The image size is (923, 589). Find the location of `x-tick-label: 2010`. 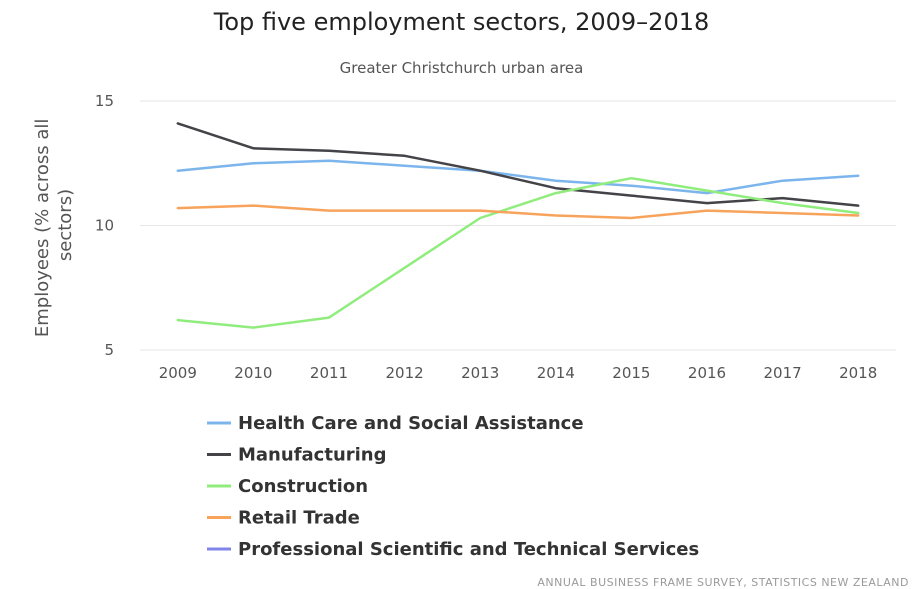

x-tick-label: 2010 is located at coordinates (253, 373).